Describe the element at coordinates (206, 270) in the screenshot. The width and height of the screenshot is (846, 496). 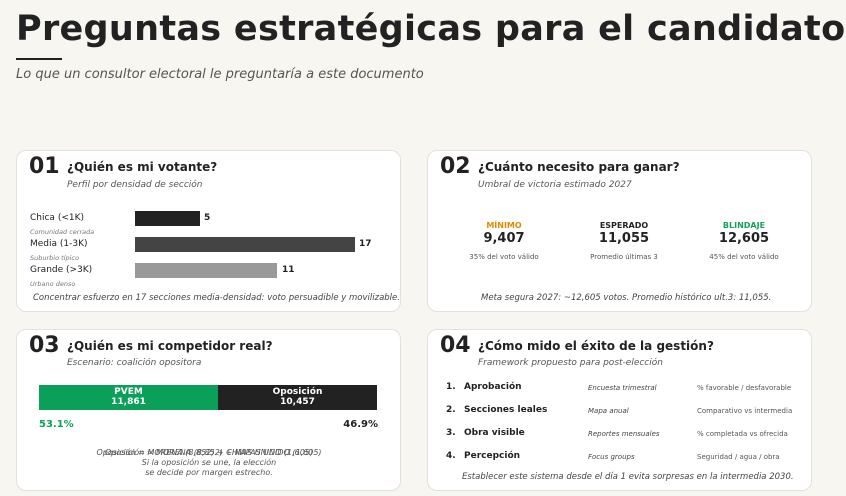
I see `bar-grande` at that location.